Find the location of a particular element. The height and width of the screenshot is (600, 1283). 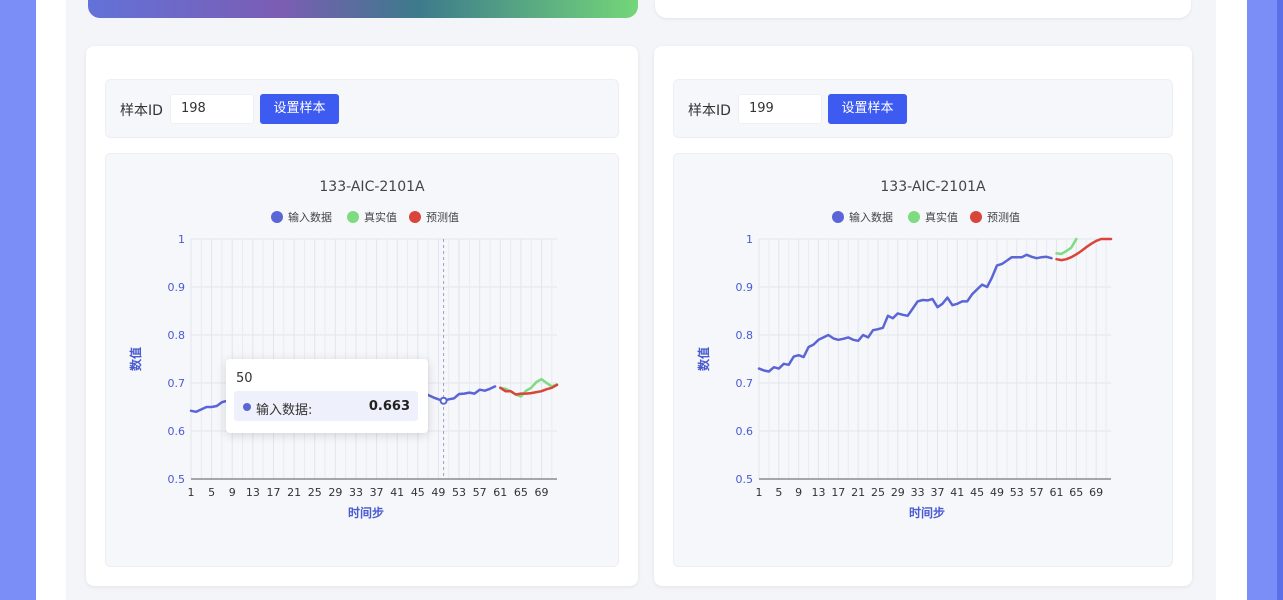

hover-point is located at coordinates (443, 400).